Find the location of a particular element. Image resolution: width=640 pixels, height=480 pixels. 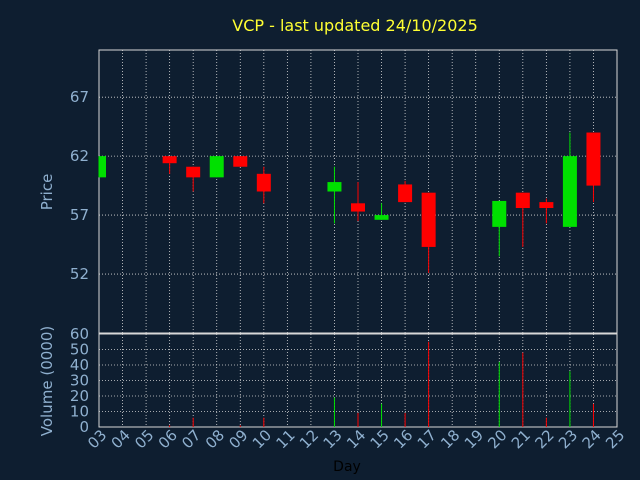

x-tick-label: 06 is located at coordinates (168, 439).